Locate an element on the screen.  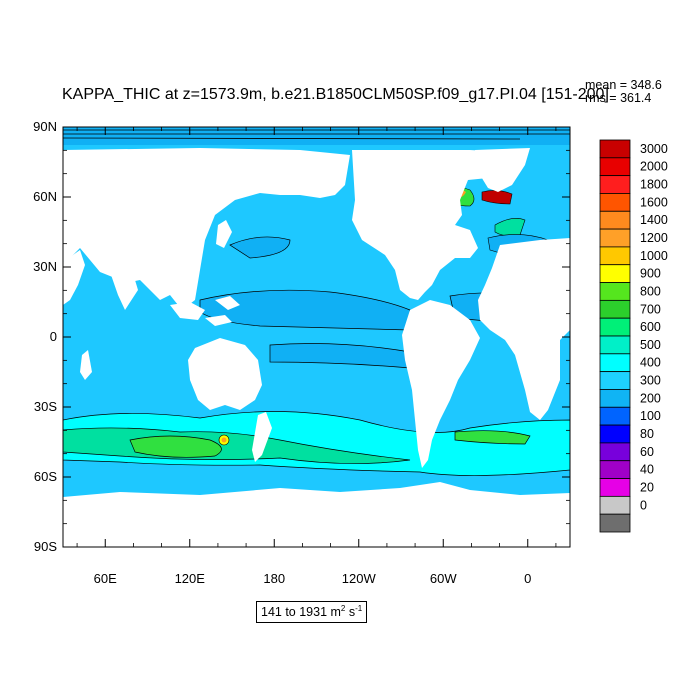
lat-tick-label: 90S is located at coordinates (45, 546).